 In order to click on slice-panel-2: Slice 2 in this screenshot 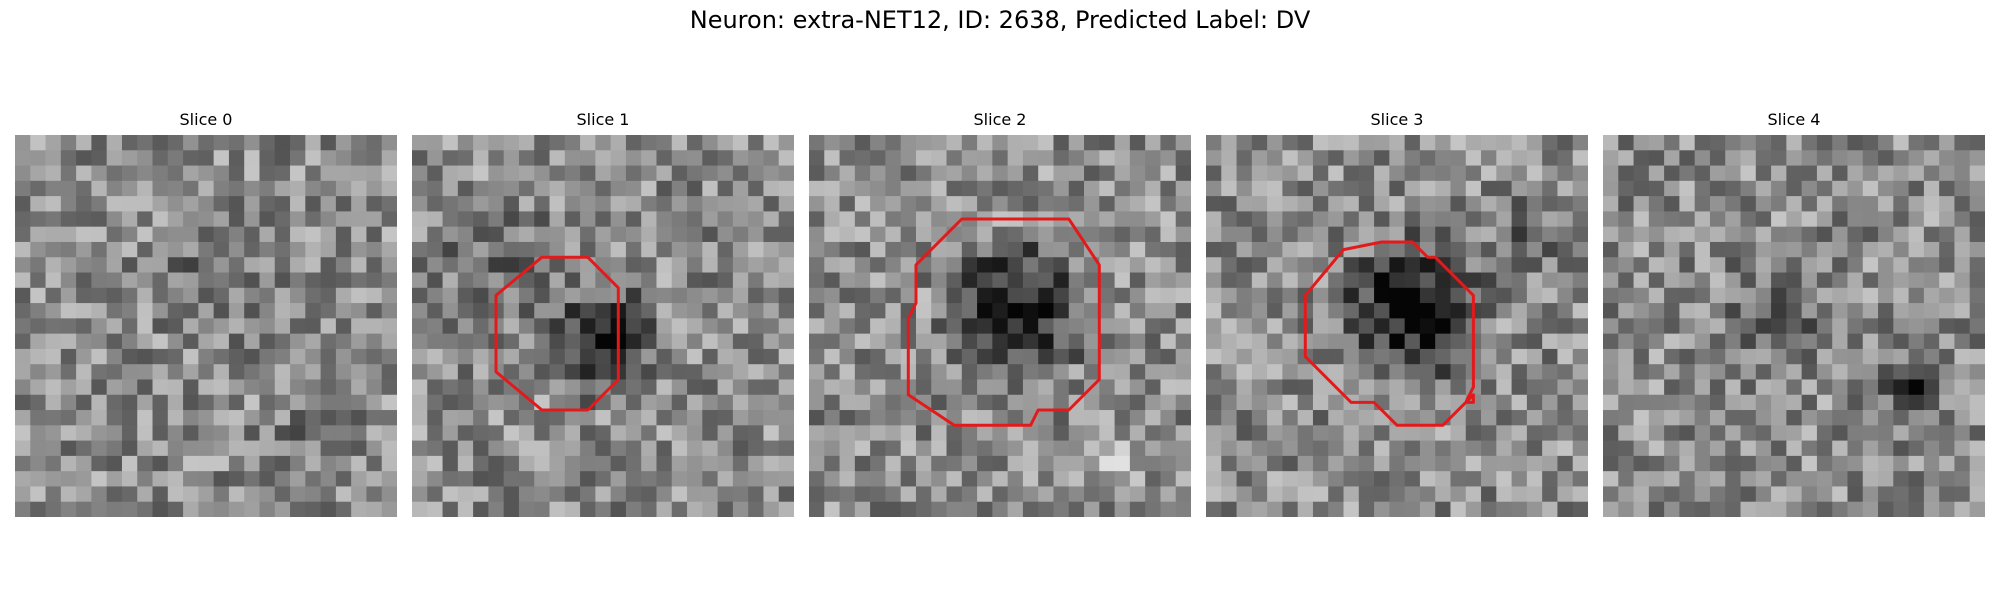, I will do `click(1000, 312)`.